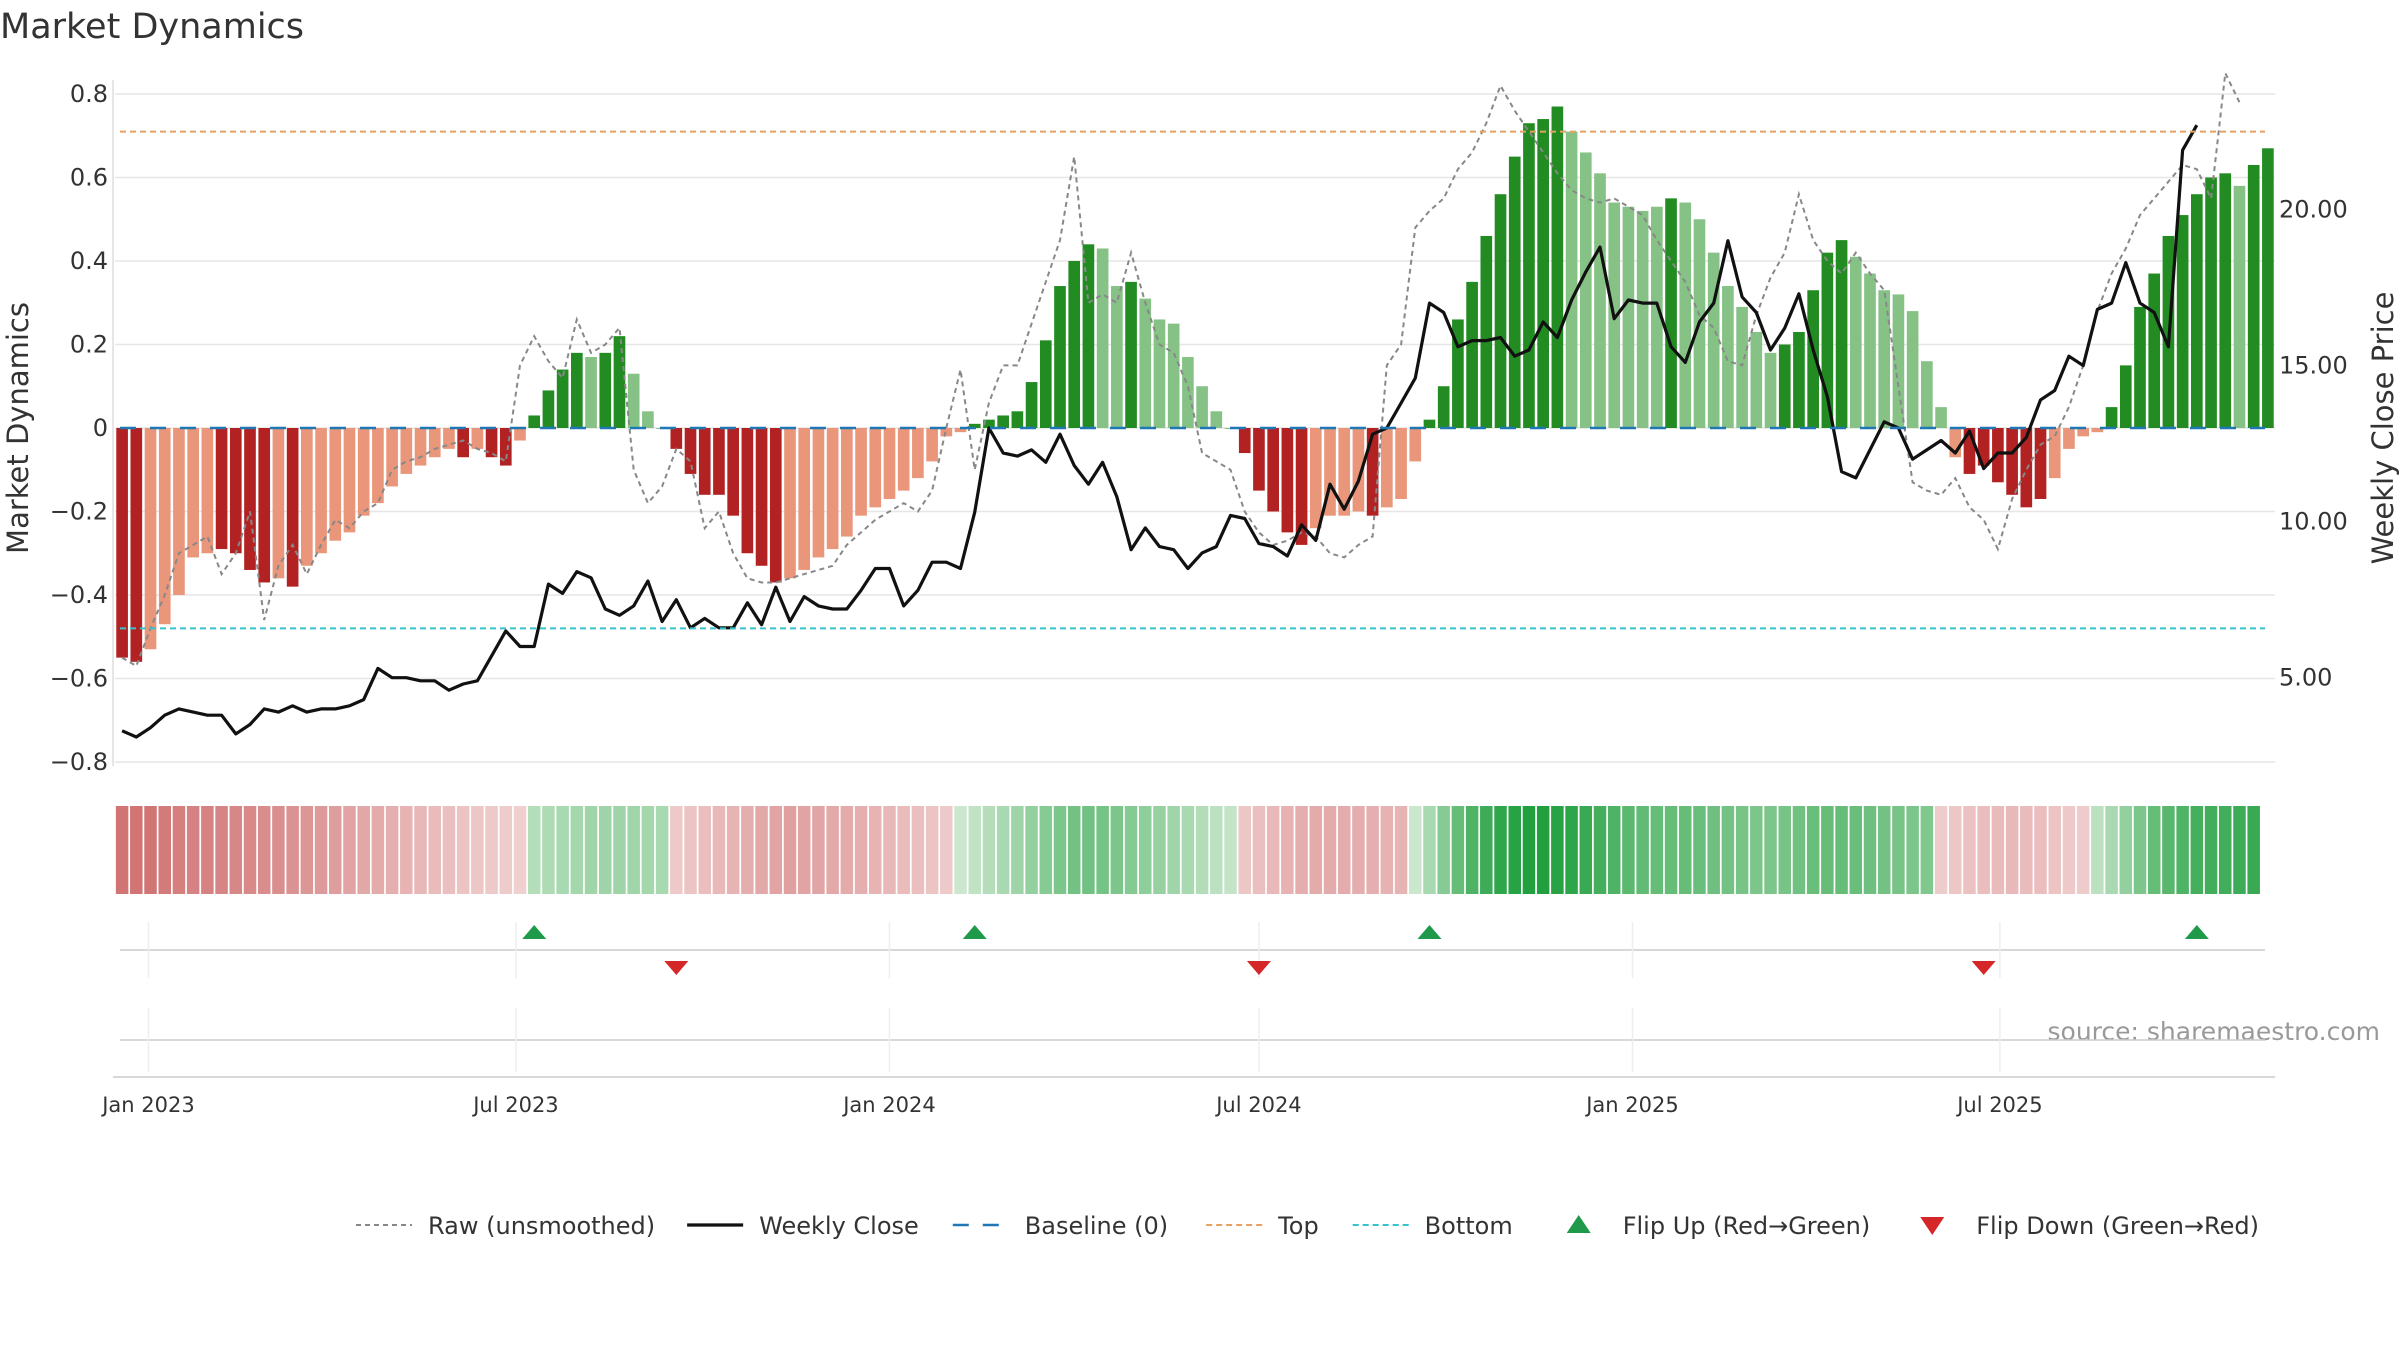 The image size is (2400, 1354). I want to click on legend-label: Top, so click(1298, 1226).